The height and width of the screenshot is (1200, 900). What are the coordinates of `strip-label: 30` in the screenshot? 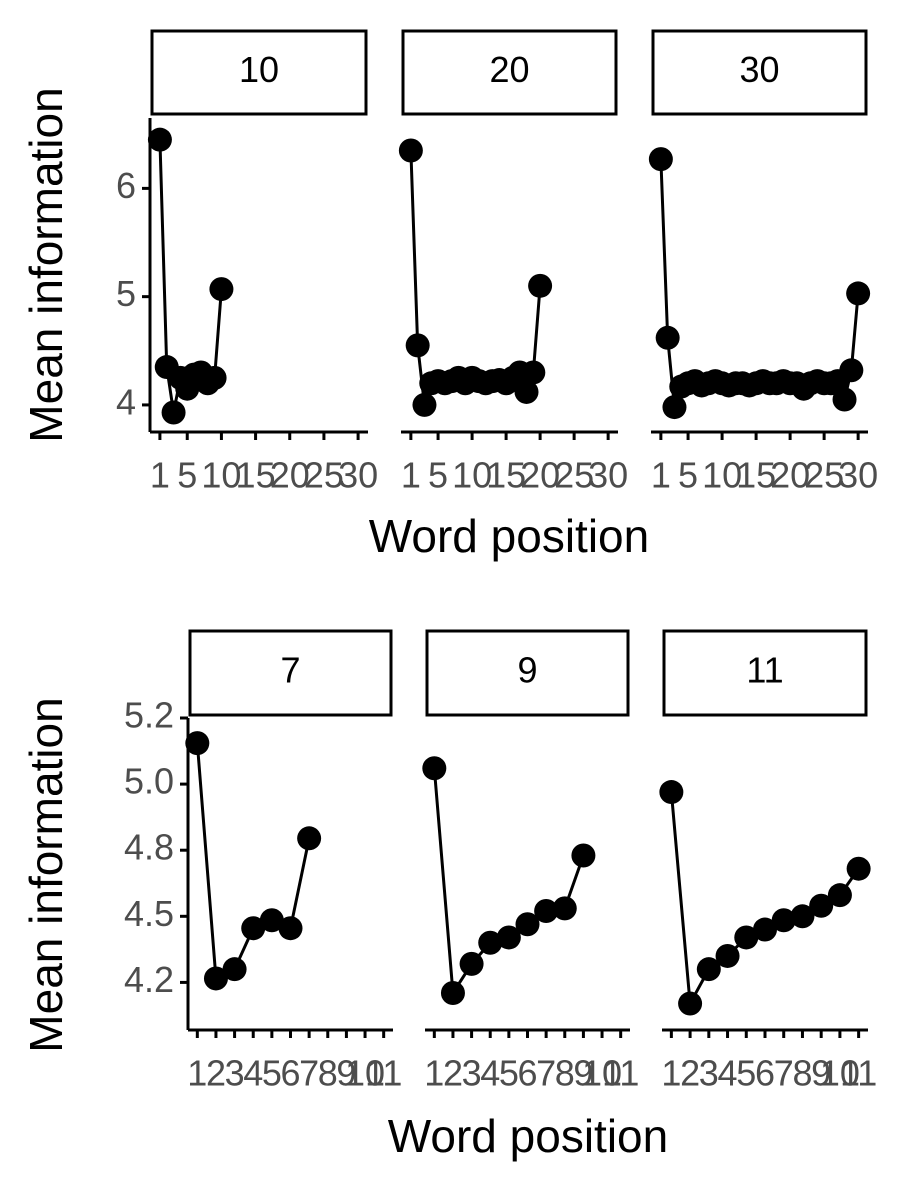 It's located at (759, 69).